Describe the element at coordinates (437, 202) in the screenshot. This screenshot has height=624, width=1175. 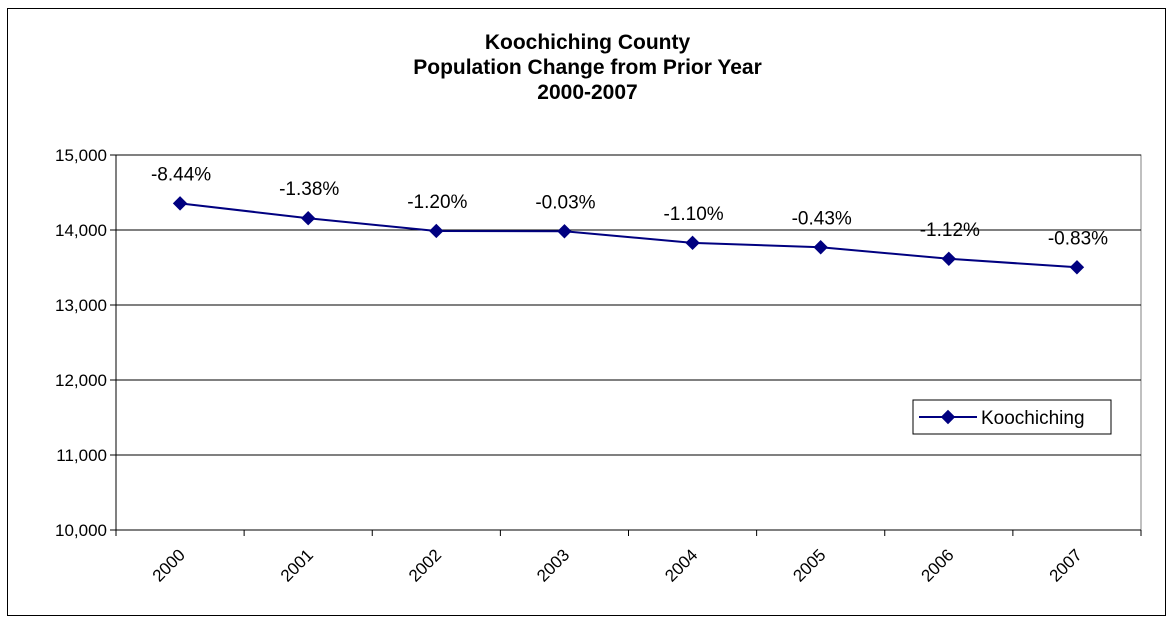
I see `data-label: -1.20%` at that location.